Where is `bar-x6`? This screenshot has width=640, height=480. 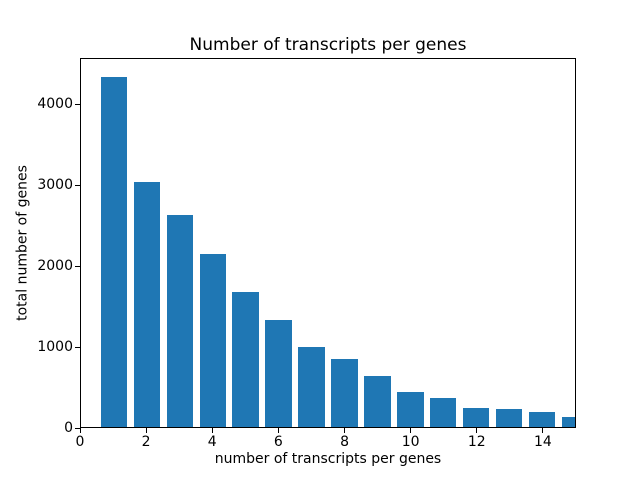 bar-x6 is located at coordinates (278, 373).